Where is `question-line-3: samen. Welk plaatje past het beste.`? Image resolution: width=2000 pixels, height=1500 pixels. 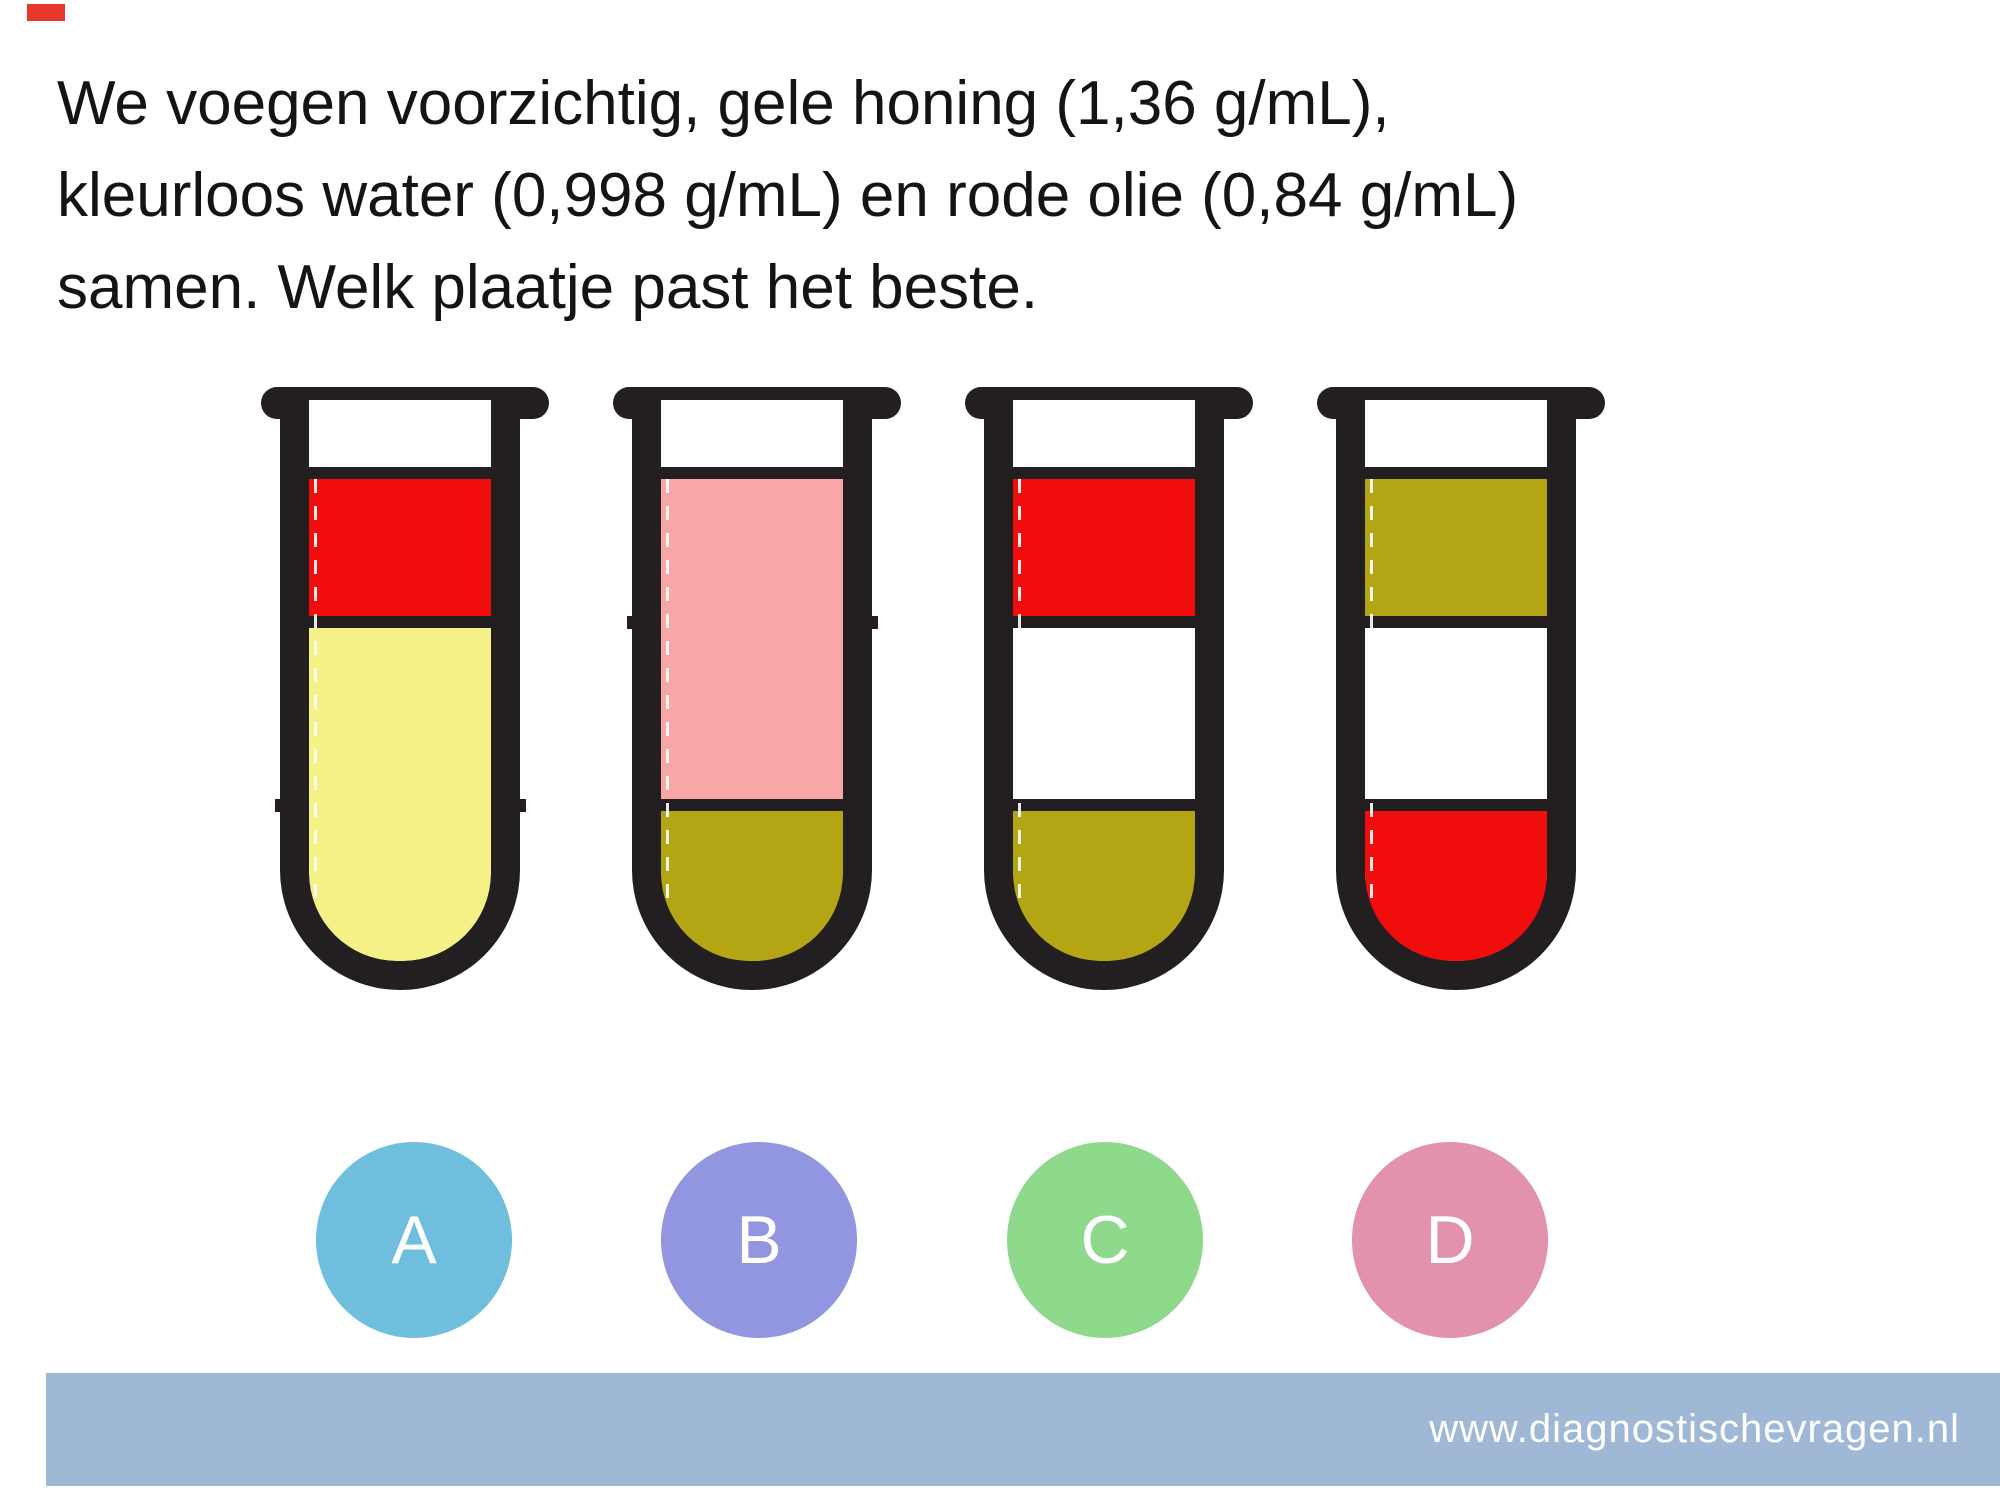 question-line-3: samen. Welk plaatje past het beste. is located at coordinates (548, 287).